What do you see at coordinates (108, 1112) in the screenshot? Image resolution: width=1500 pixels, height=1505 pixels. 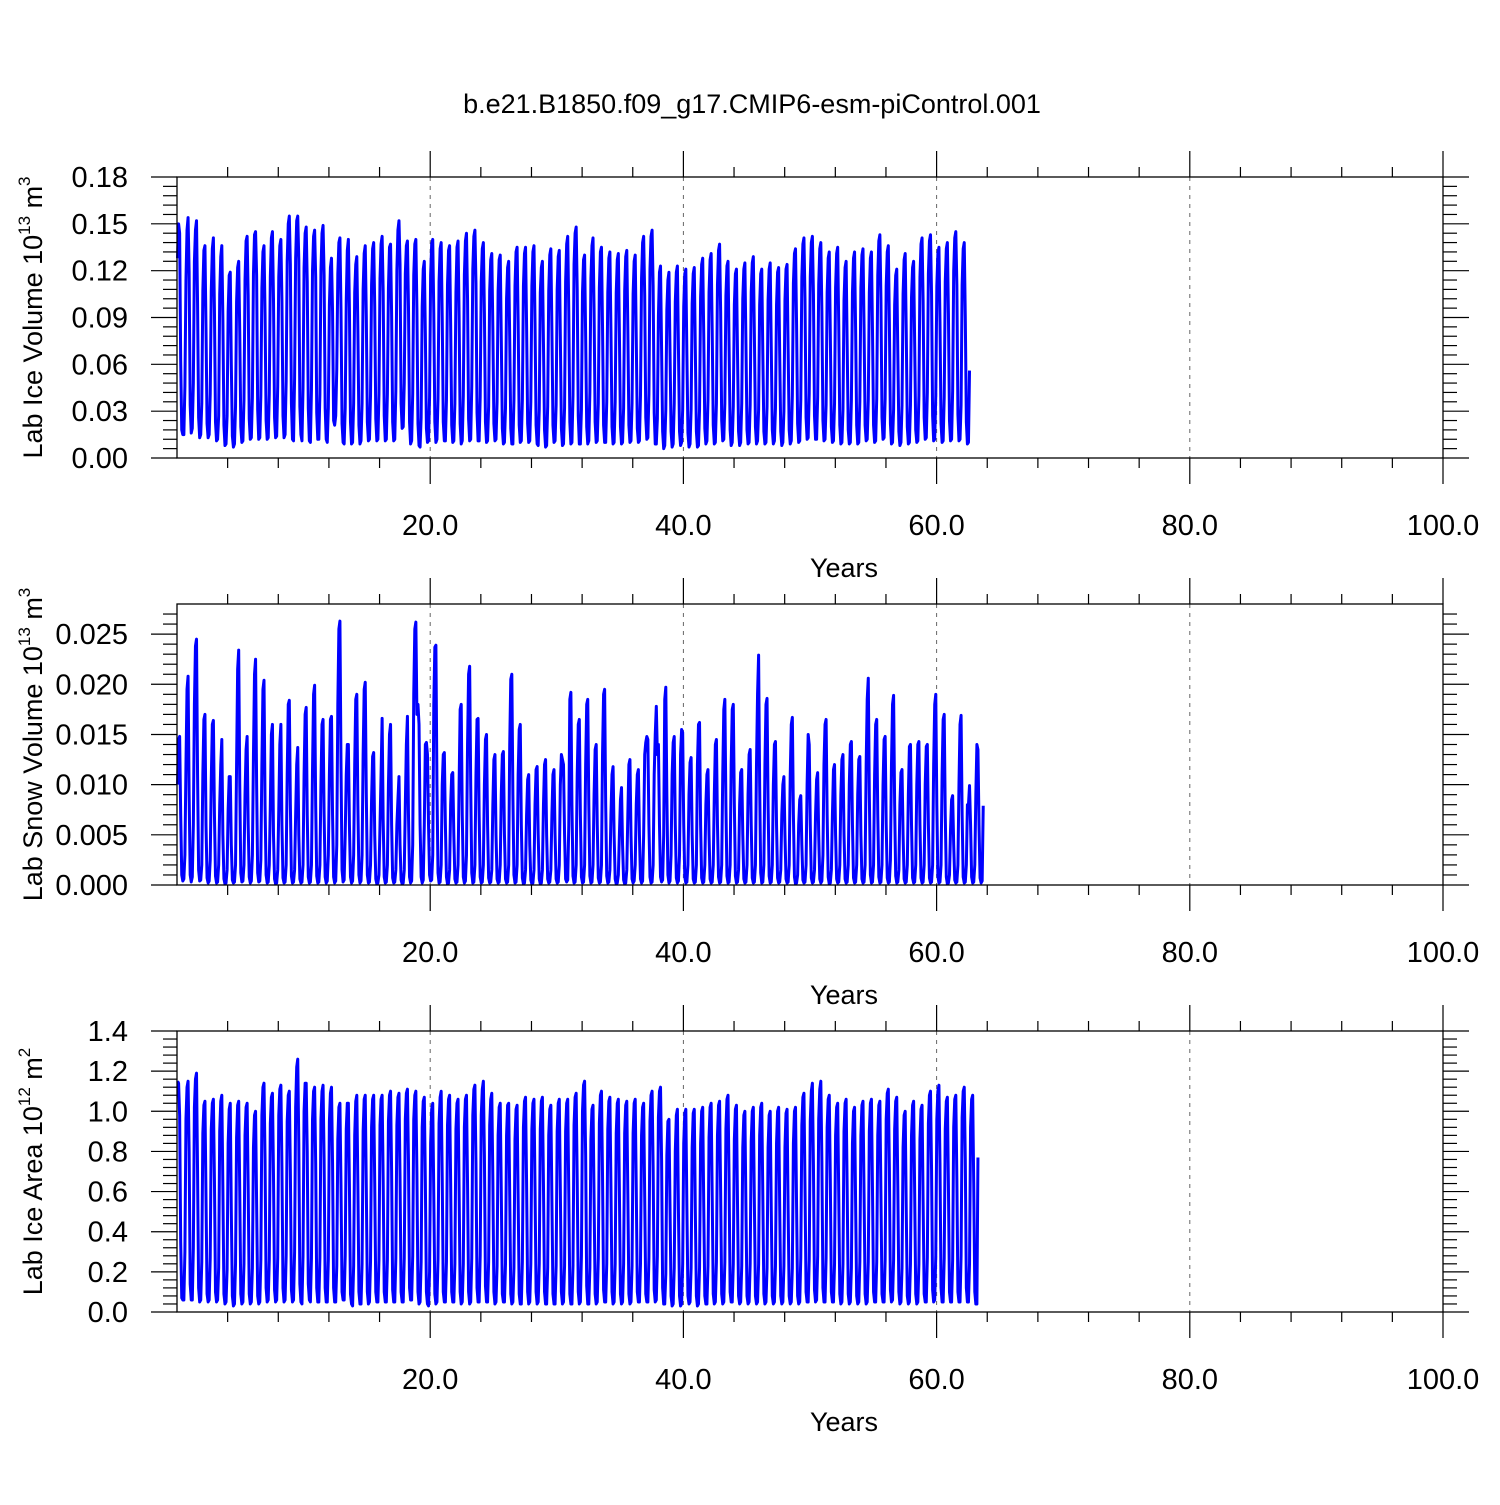 I see `chart-2-y-tick-label: 1.0` at bounding box center [108, 1112].